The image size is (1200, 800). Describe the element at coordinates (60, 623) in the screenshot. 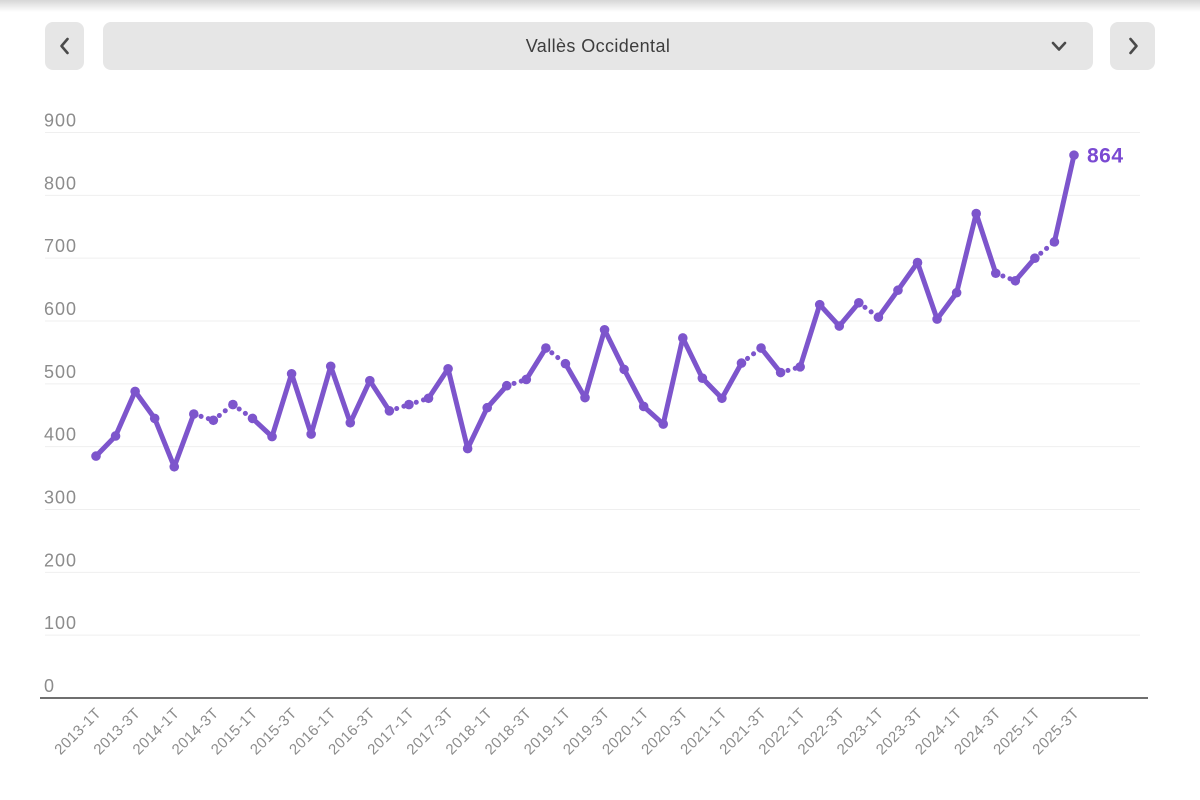

I see `y-tick-label: 100` at that location.